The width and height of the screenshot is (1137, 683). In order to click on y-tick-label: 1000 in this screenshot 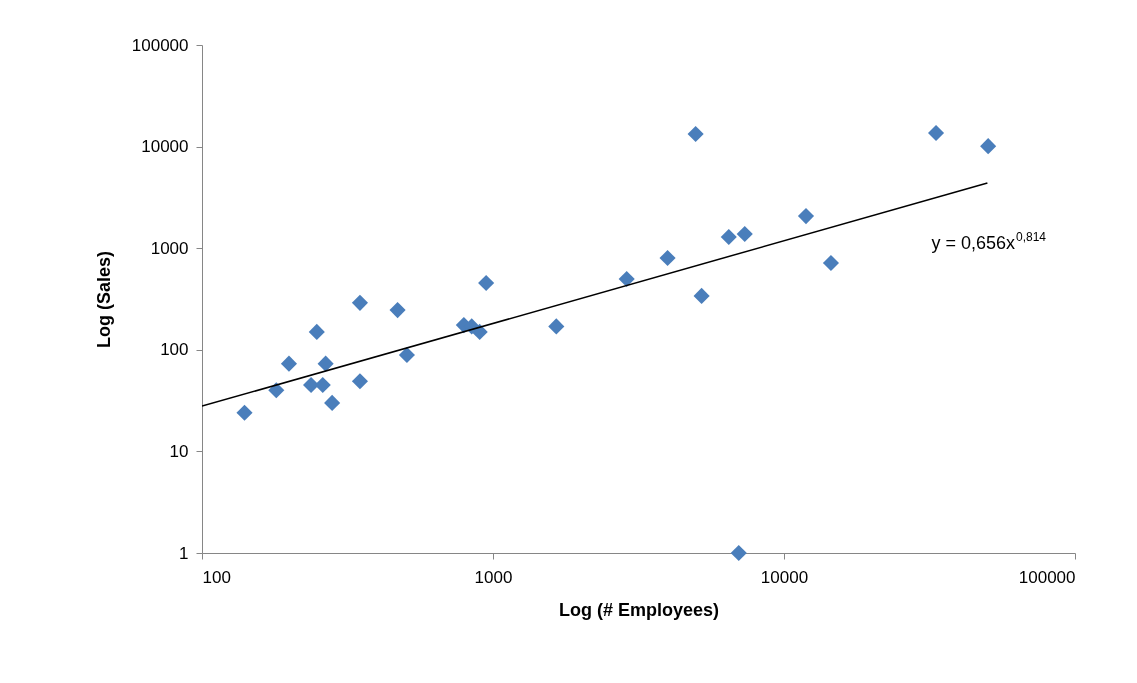, I will do `click(169, 248)`.